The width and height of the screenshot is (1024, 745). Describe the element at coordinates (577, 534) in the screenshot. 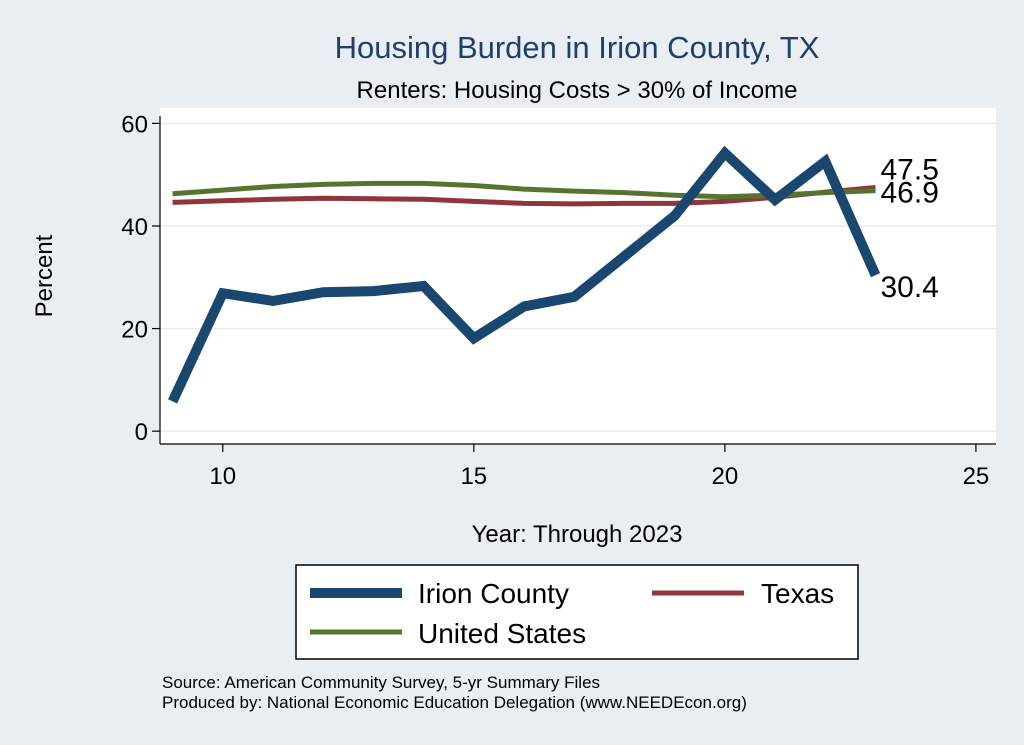

I see `x-axis-title: Year: Through 2023` at that location.